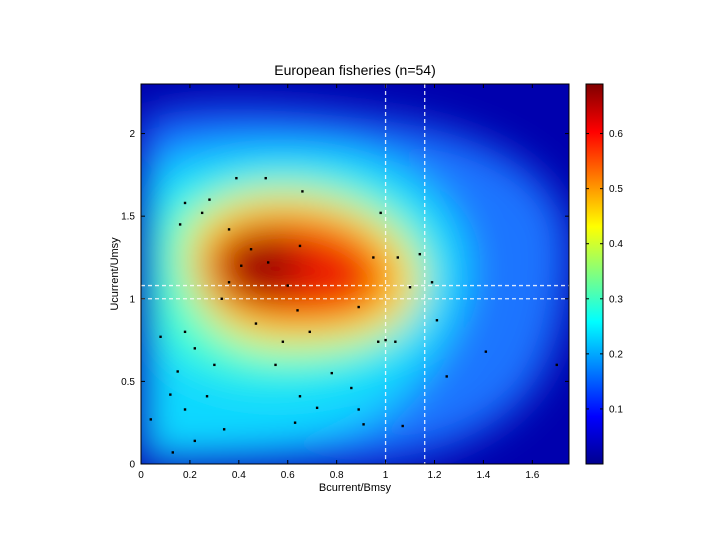  What do you see at coordinates (355, 70) in the screenshot?
I see `chart-title: European fisheries (n=54)` at bounding box center [355, 70].